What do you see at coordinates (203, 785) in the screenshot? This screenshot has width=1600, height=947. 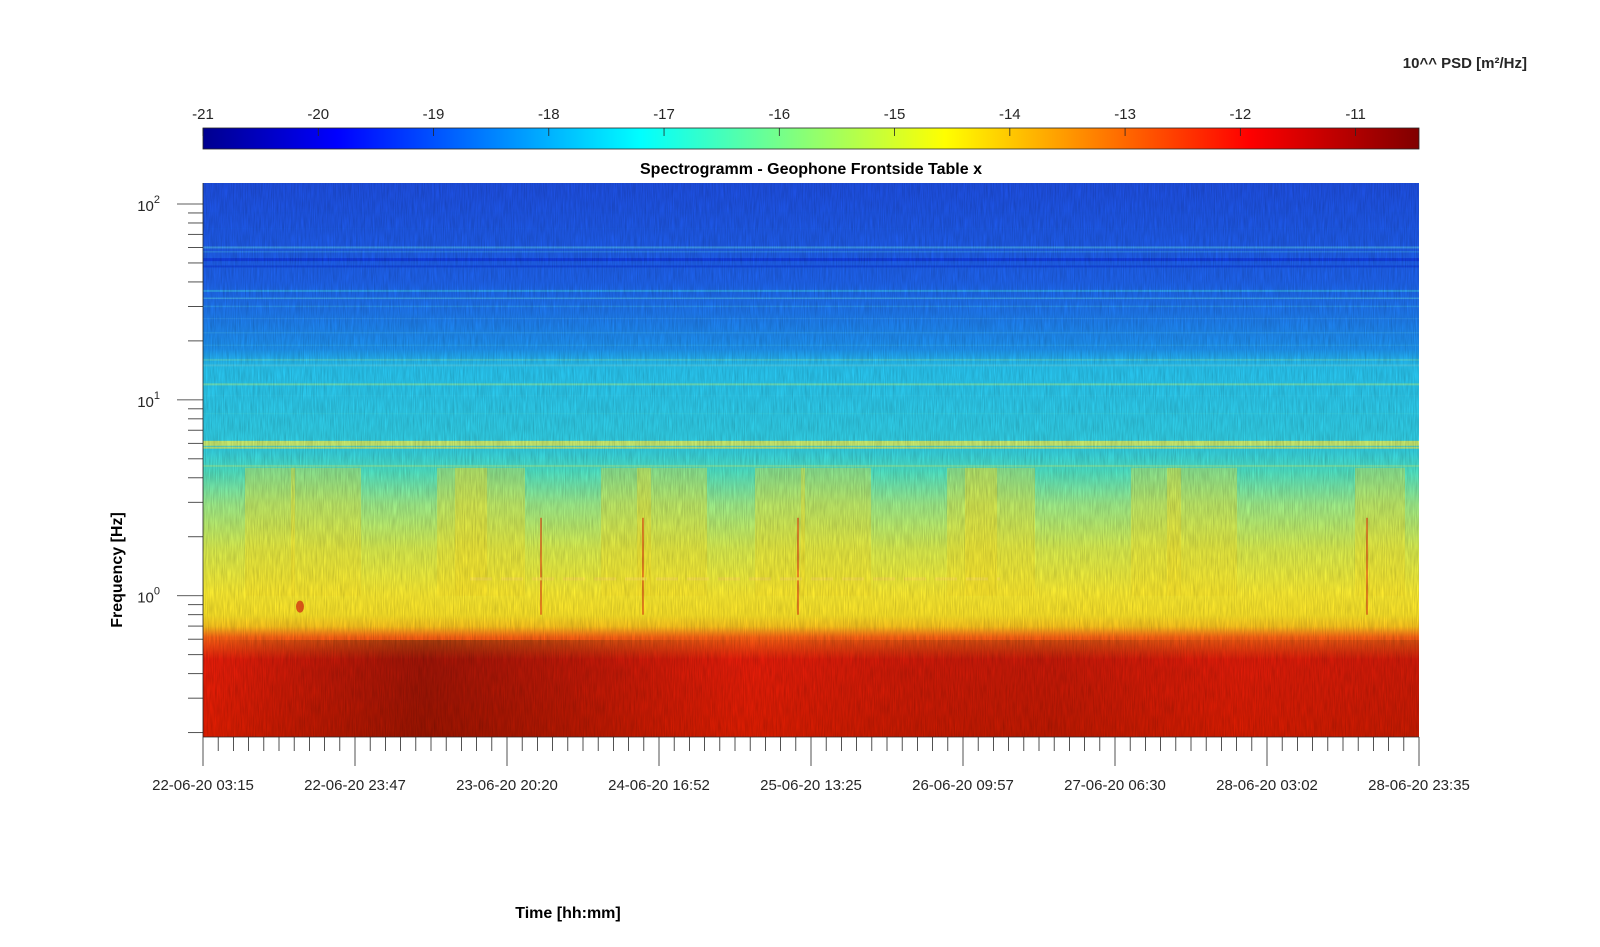 I see `x-tick-label: 22-06-20 03:15` at bounding box center [203, 785].